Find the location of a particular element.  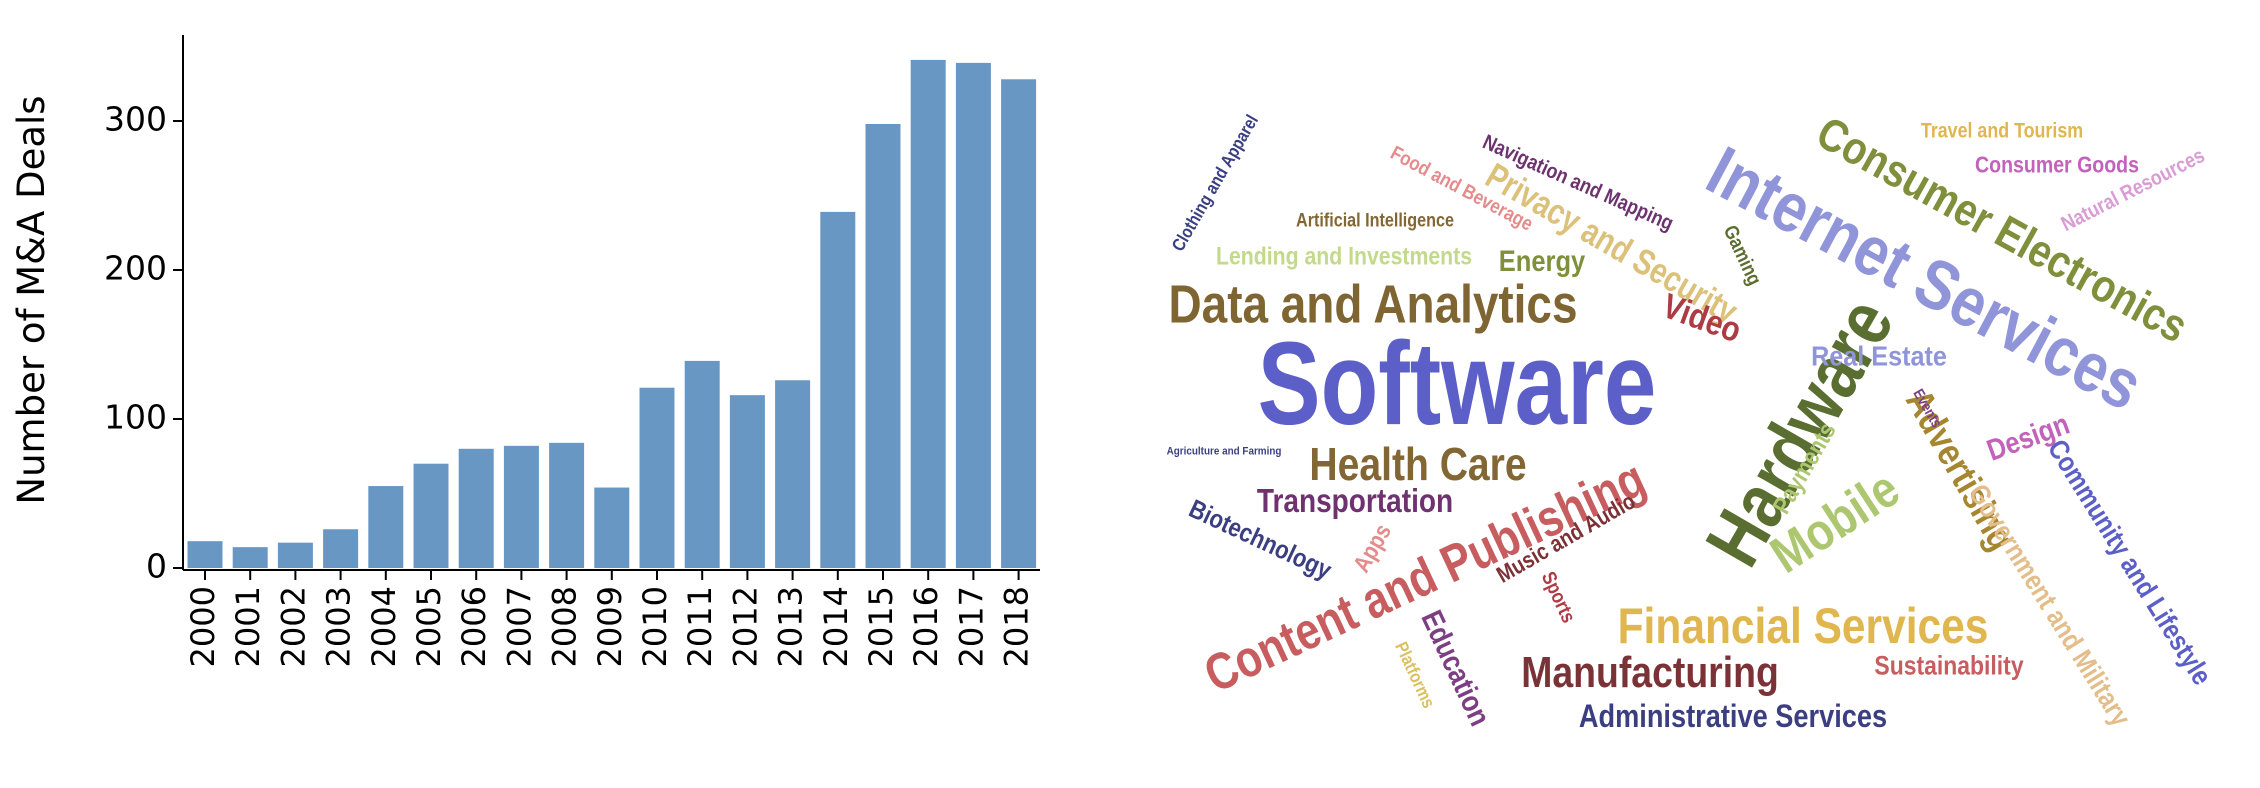

x-tick-label: 2012 is located at coordinates (745, 626).